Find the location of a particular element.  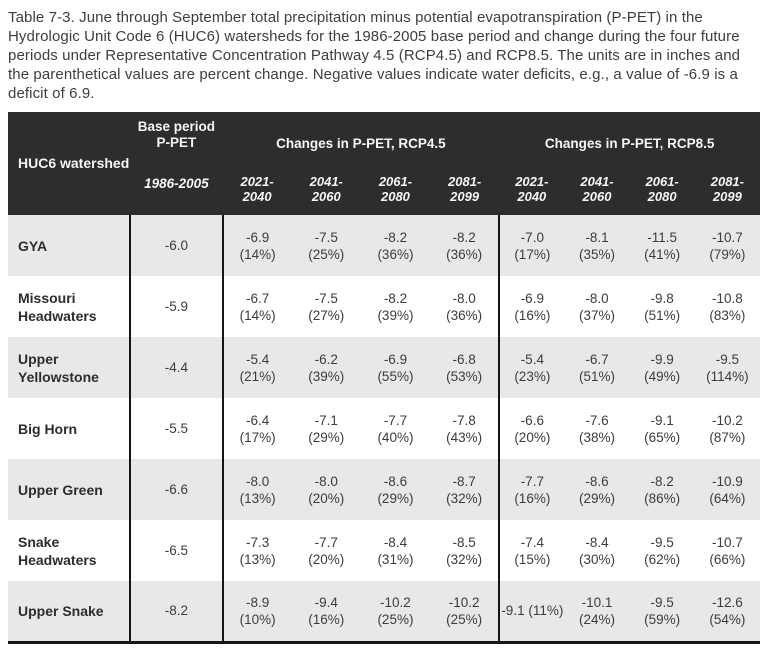

base-period-value: -6.5 is located at coordinates (177, 550).